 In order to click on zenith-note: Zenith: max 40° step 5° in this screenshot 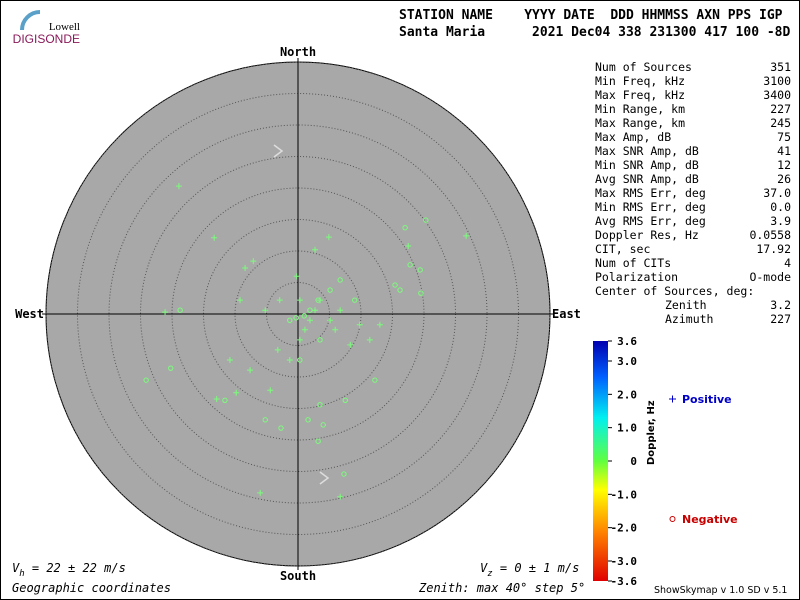, I will do `click(501, 588)`.